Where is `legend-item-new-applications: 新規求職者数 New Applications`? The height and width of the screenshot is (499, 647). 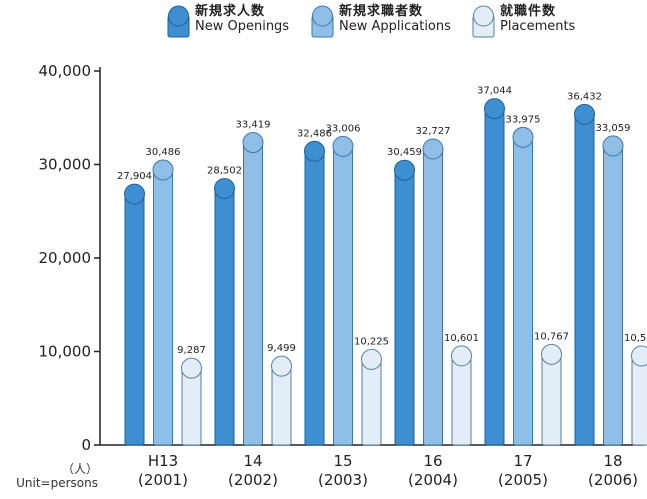 legend-item-new-applications: 新規求職者数 New Applications is located at coordinates (380, 21).